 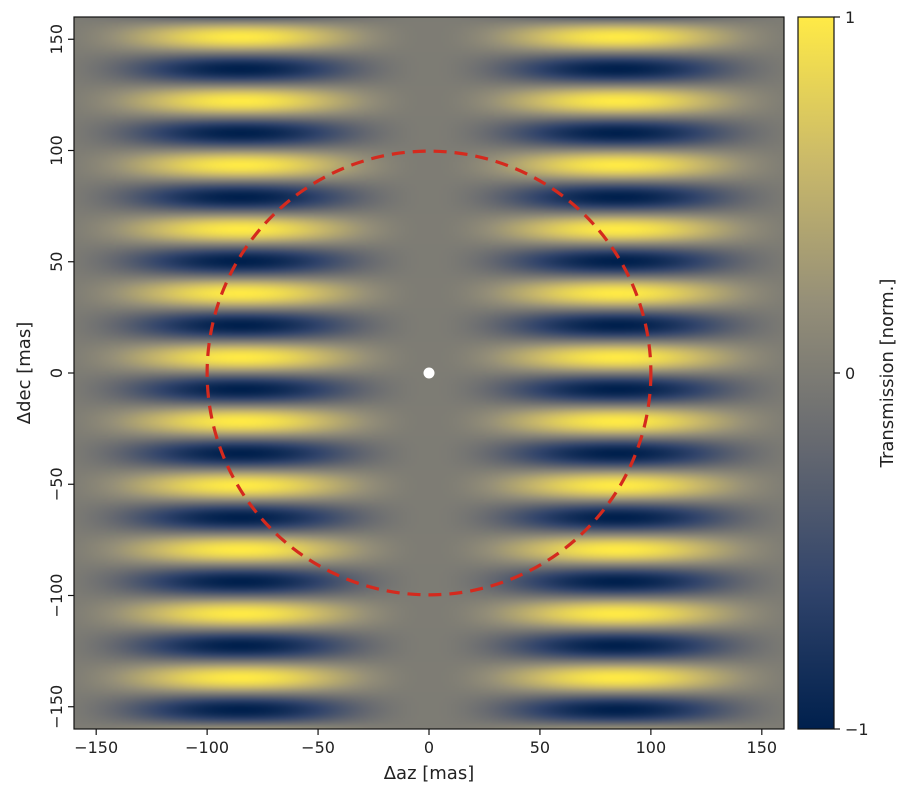 I want to click on colorbar-tick-label: −1, so click(x=857, y=729).